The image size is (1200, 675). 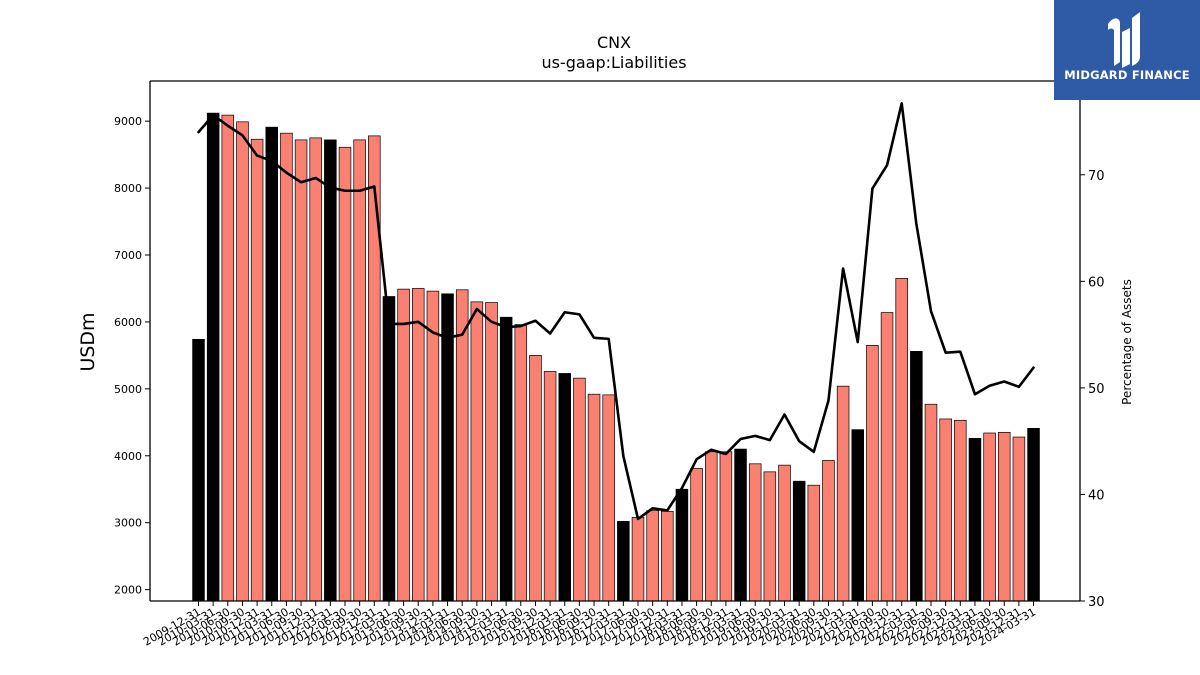 I want to click on chart-subtitle: us-gaap:Liabilities, so click(x=613, y=62).